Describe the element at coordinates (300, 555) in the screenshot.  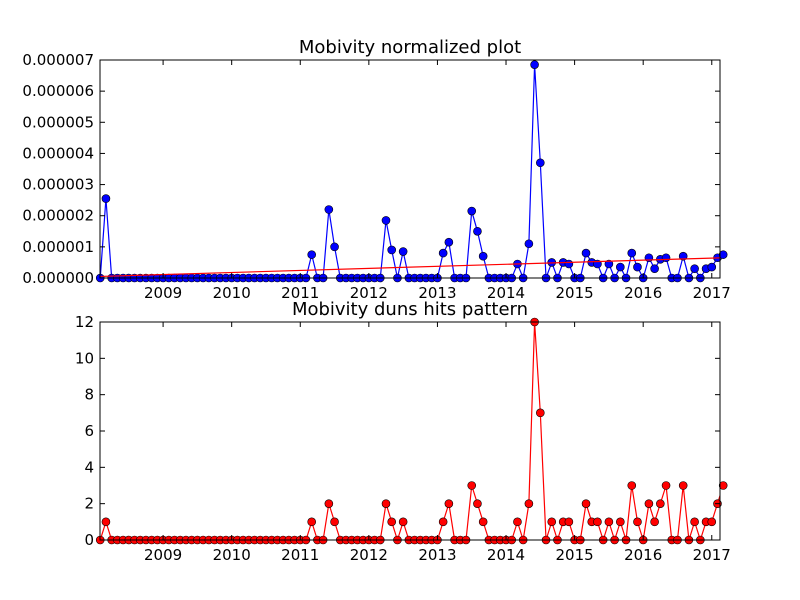
I see `duns-x-tick-label-2011: 2011` at that location.